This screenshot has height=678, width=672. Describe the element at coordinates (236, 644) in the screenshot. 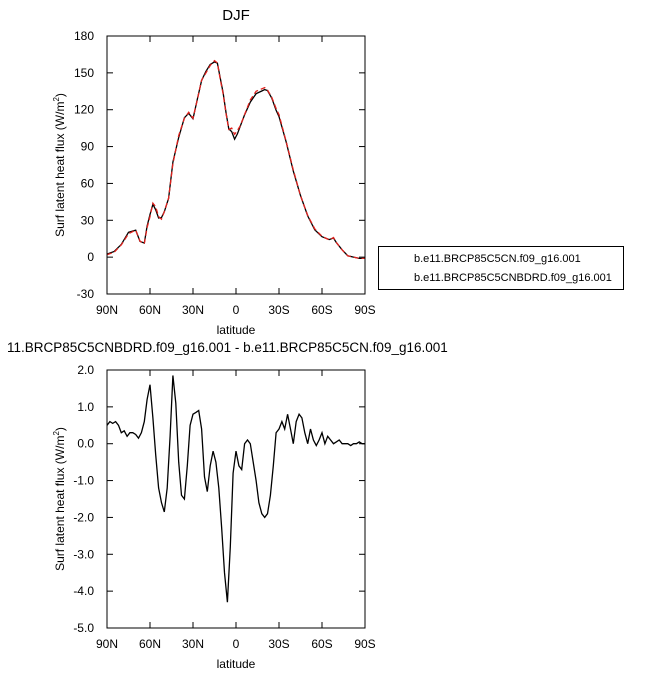

I see `bottom-xtick-label: 0` at that location.